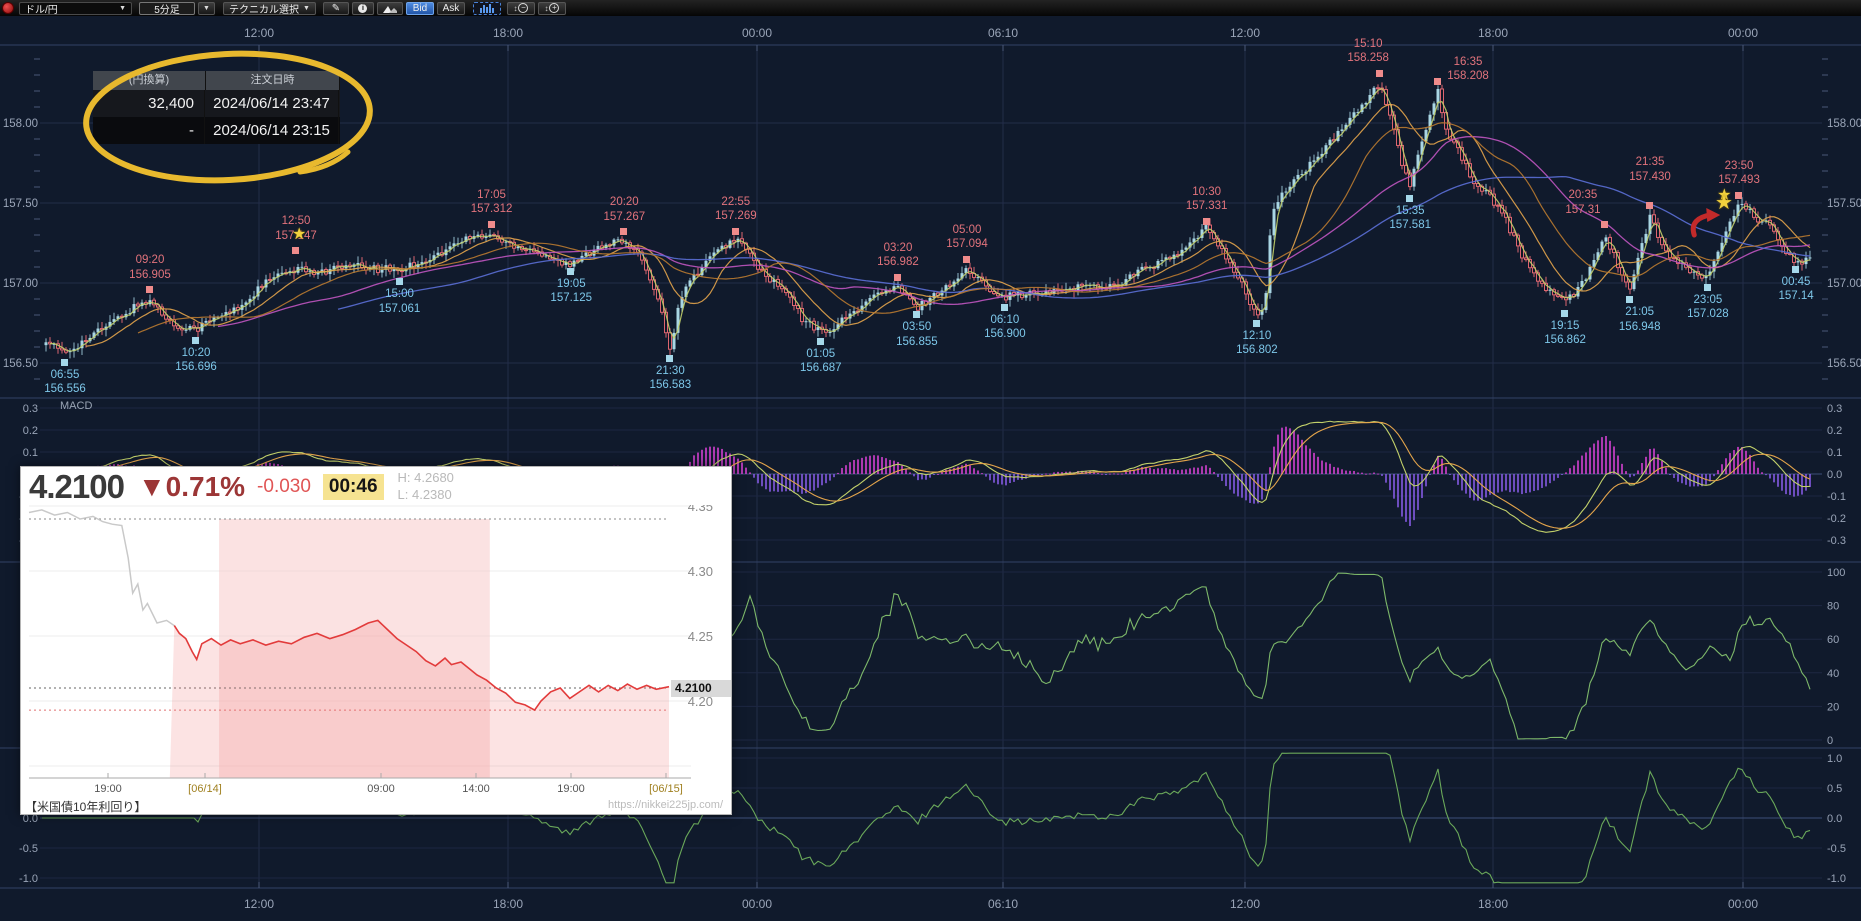 Image resolution: width=1861 pixels, height=921 pixels. I want to click on timeframe-display: 5分足, so click(167, 8).